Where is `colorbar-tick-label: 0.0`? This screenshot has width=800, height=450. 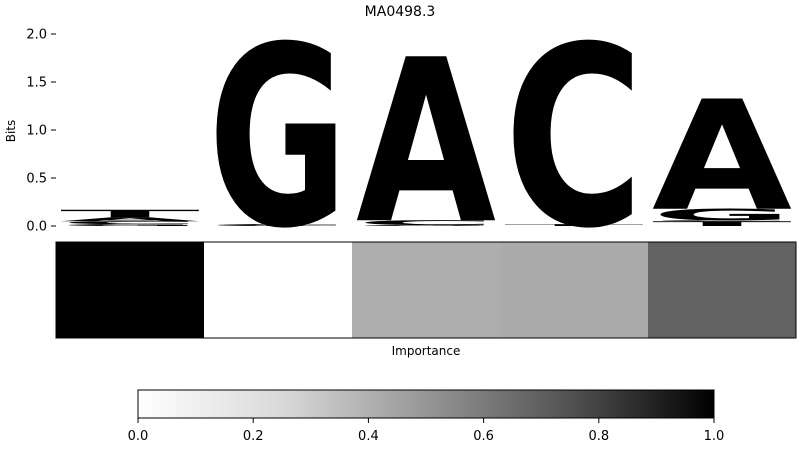
colorbar-tick-label: 0.0 is located at coordinates (138, 436).